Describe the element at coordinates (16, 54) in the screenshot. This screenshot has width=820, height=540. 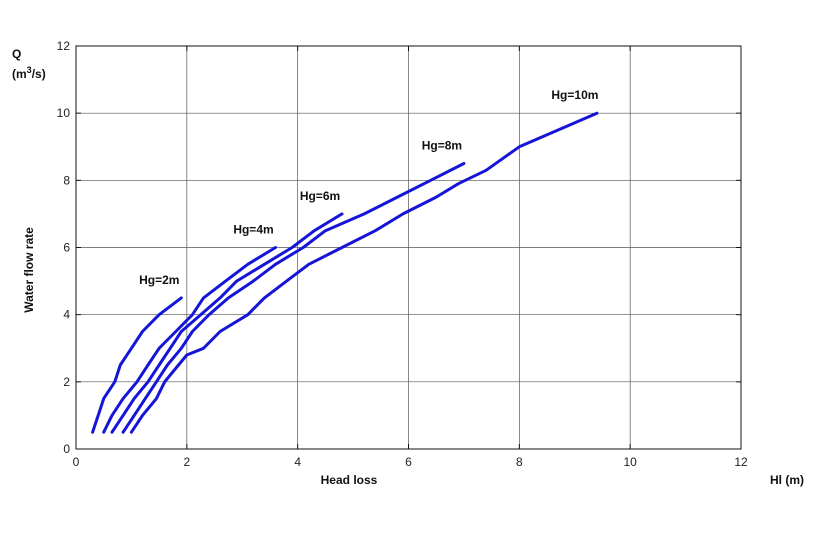
I see `y-axis-unit-symbol: Q` at that location.